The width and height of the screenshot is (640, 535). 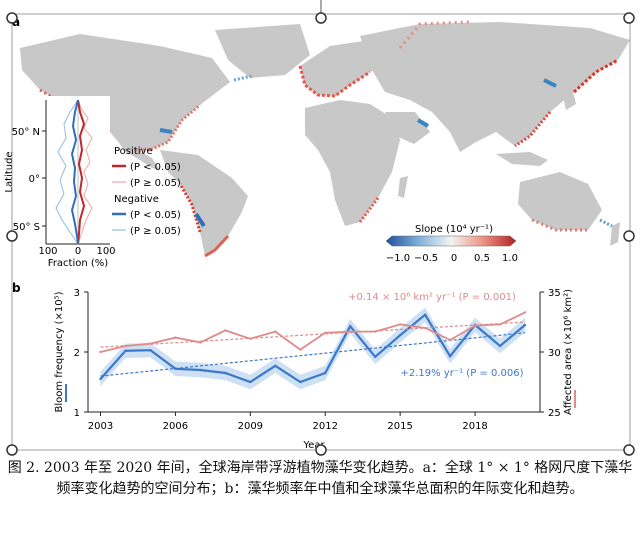 I want to click on x-tick-label: 2003, so click(x=100, y=426).